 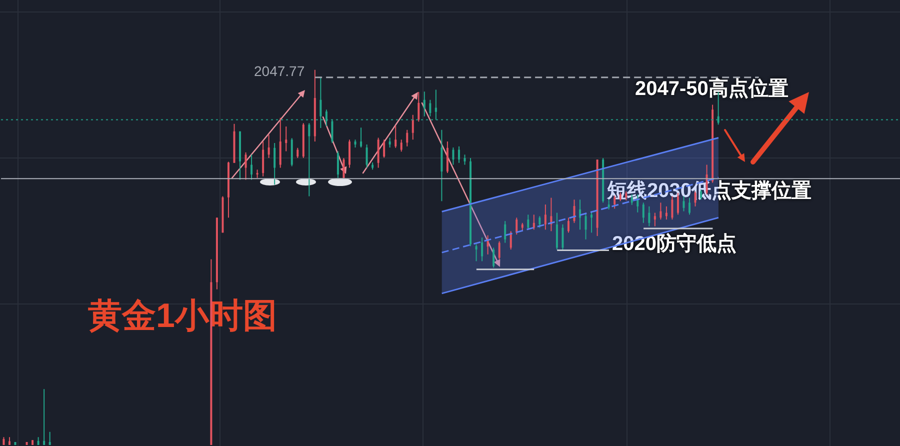 What do you see at coordinates (279, 71) in the screenshot?
I see `annotation: 2047.77` at bounding box center [279, 71].